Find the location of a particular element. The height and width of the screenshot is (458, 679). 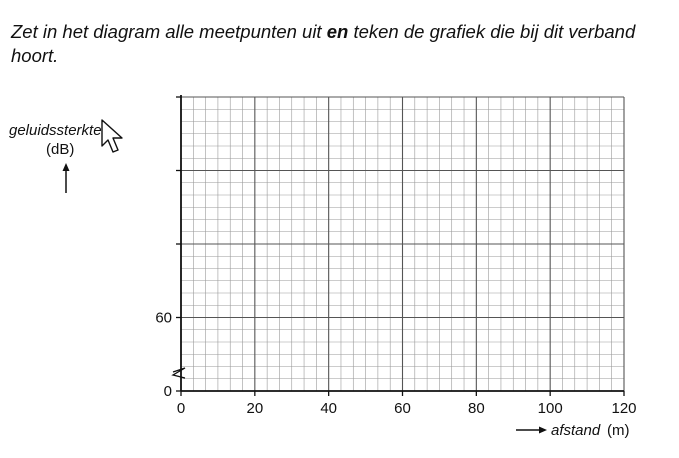

x-axis-arrow-icon is located at coordinates (531, 430).